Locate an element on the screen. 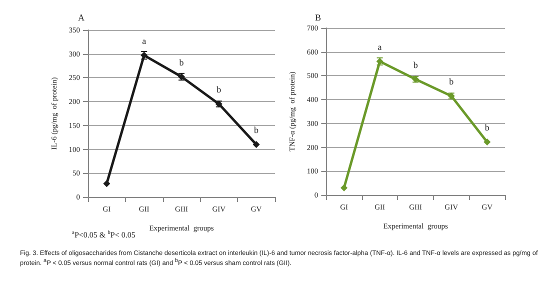  text: $^{a}$P<0.05 & $^{b}$P< 0.05 is located at coordinates (104, 235).